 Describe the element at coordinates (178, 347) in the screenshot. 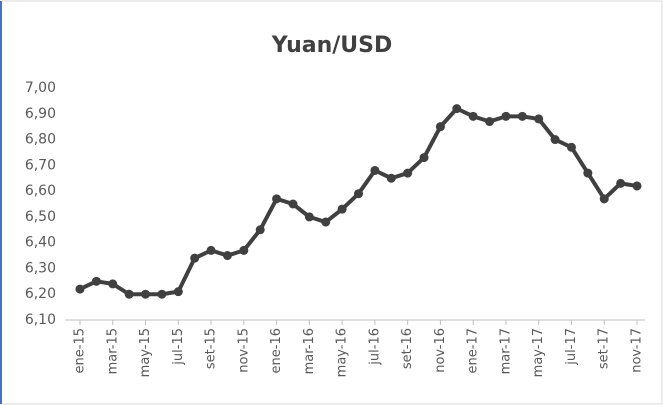

I see `x-tick-label: jul-15` at that location.